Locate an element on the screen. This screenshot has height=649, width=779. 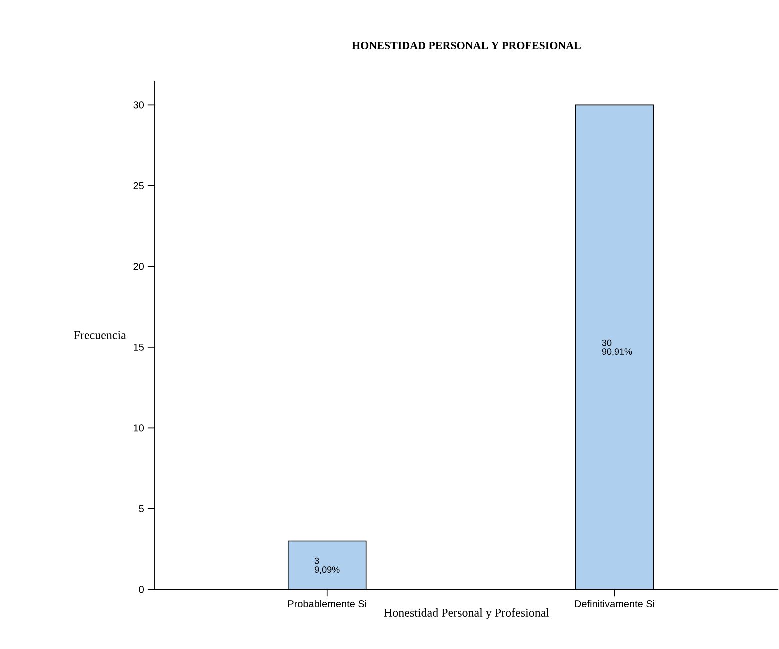
data-label: 3 is located at coordinates (317, 561).